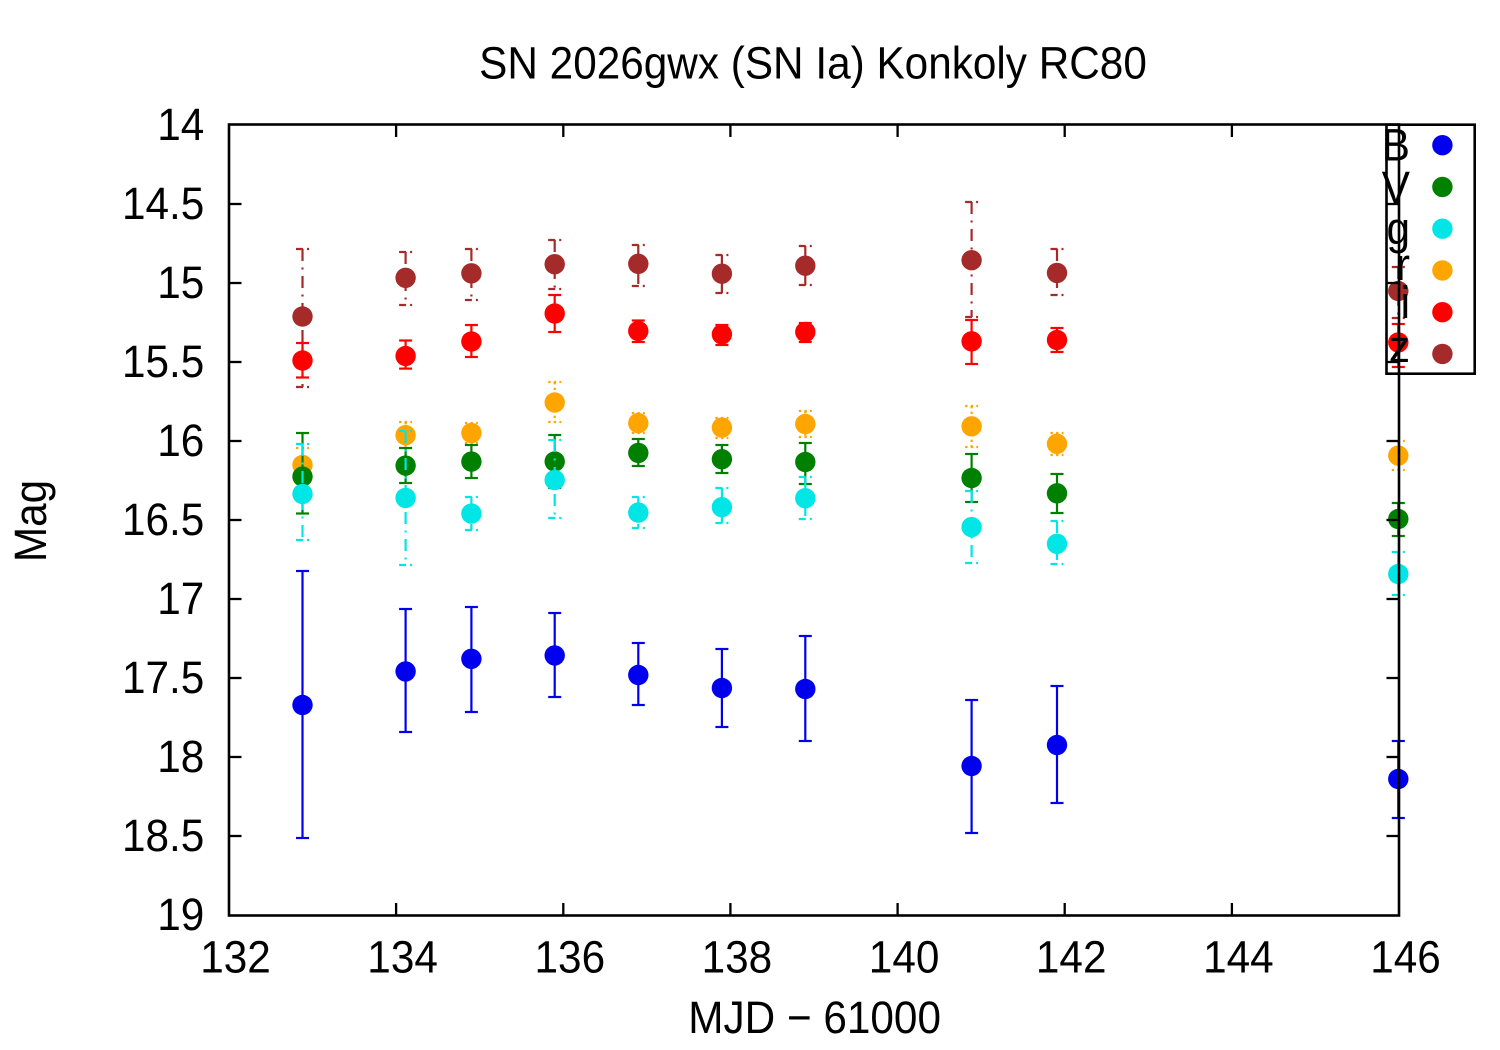  What do you see at coordinates (180, 440) in the screenshot?
I see `svg-text: 16` at bounding box center [180, 440].